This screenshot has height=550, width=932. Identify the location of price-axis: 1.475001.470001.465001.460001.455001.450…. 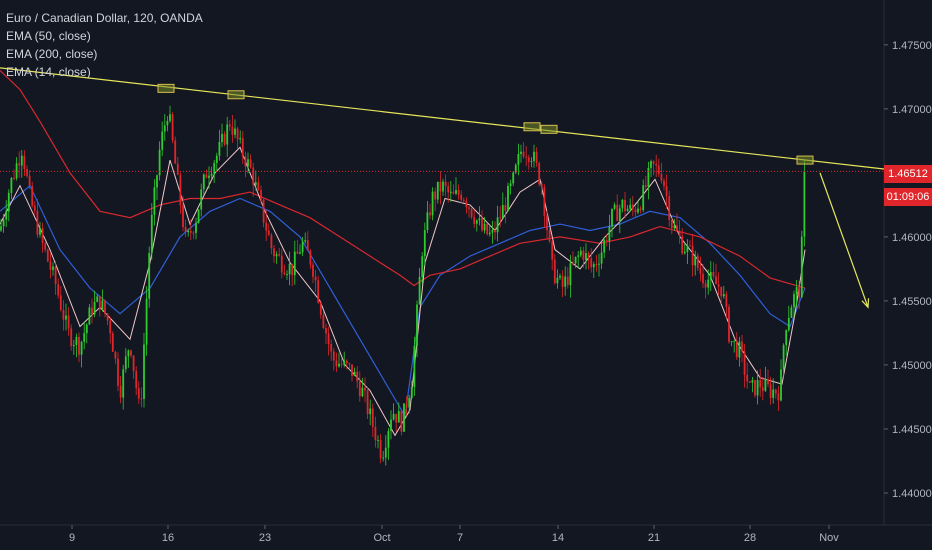
(908, 270).